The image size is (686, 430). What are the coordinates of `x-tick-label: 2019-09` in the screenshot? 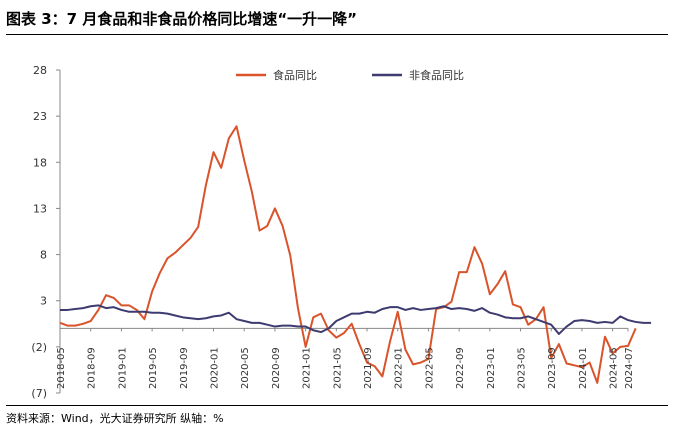 It's located at (184, 368).